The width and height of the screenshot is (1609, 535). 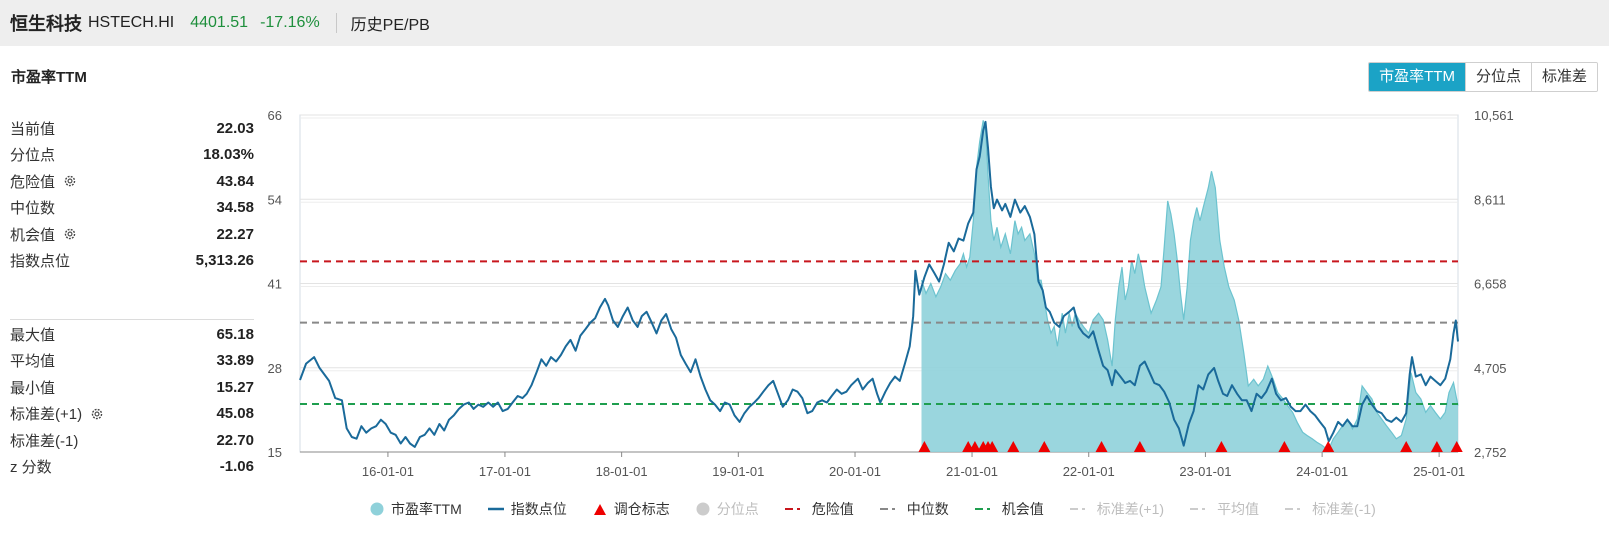 I want to click on stat-value: 65.18, so click(x=235, y=334).